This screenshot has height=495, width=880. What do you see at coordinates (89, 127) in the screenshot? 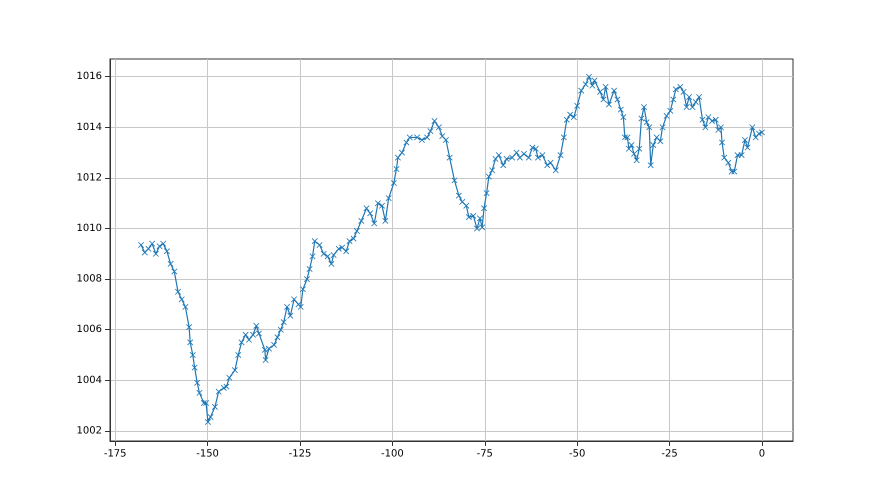
I see `y-tick-label: 1014` at bounding box center [89, 127].